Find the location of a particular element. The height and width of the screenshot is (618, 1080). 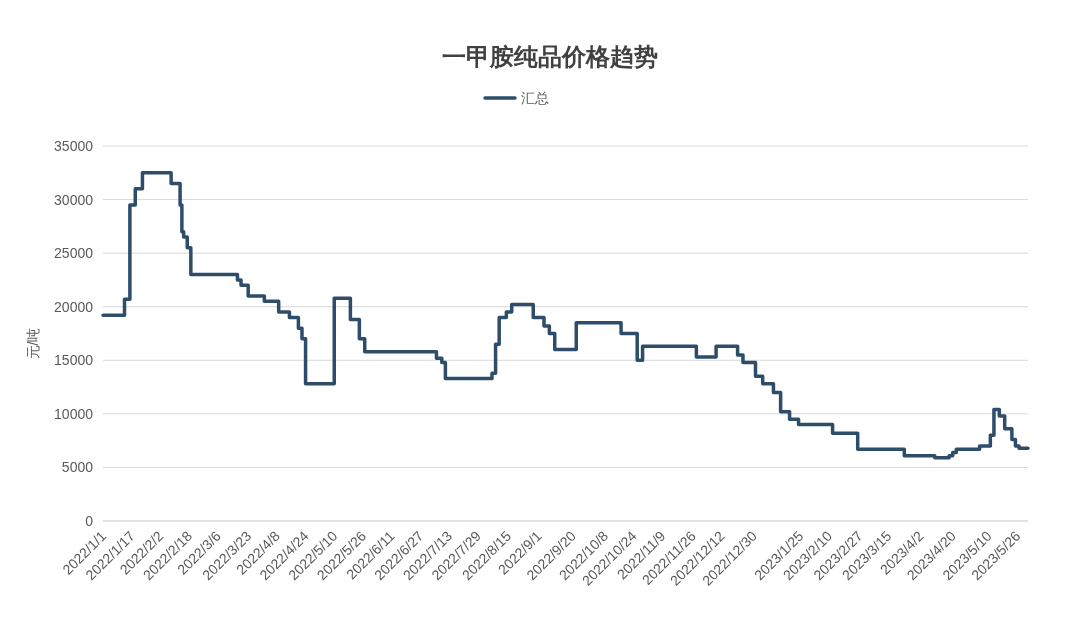

chart-title: 一甲胺纯品价格趋势 is located at coordinates (550, 56).